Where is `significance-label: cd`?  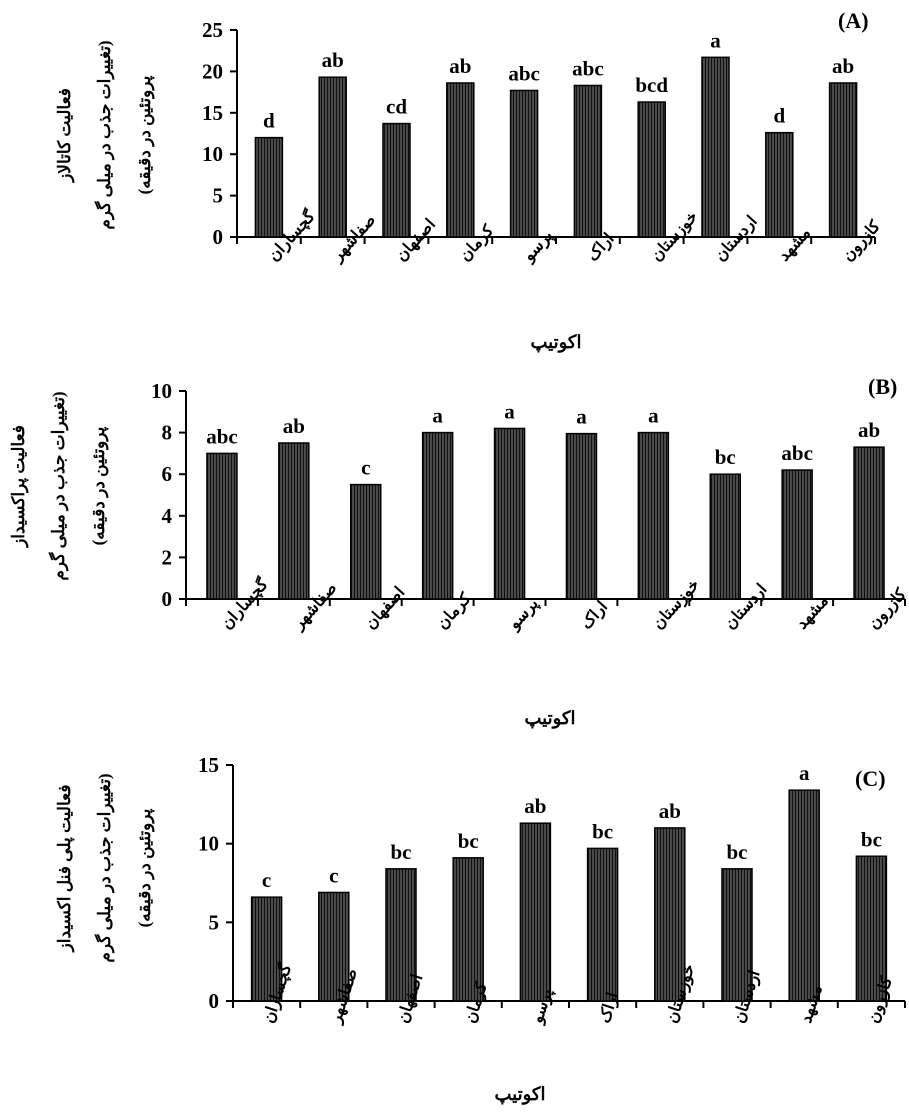 significance-label: cd is located at coordinates (396, 107).